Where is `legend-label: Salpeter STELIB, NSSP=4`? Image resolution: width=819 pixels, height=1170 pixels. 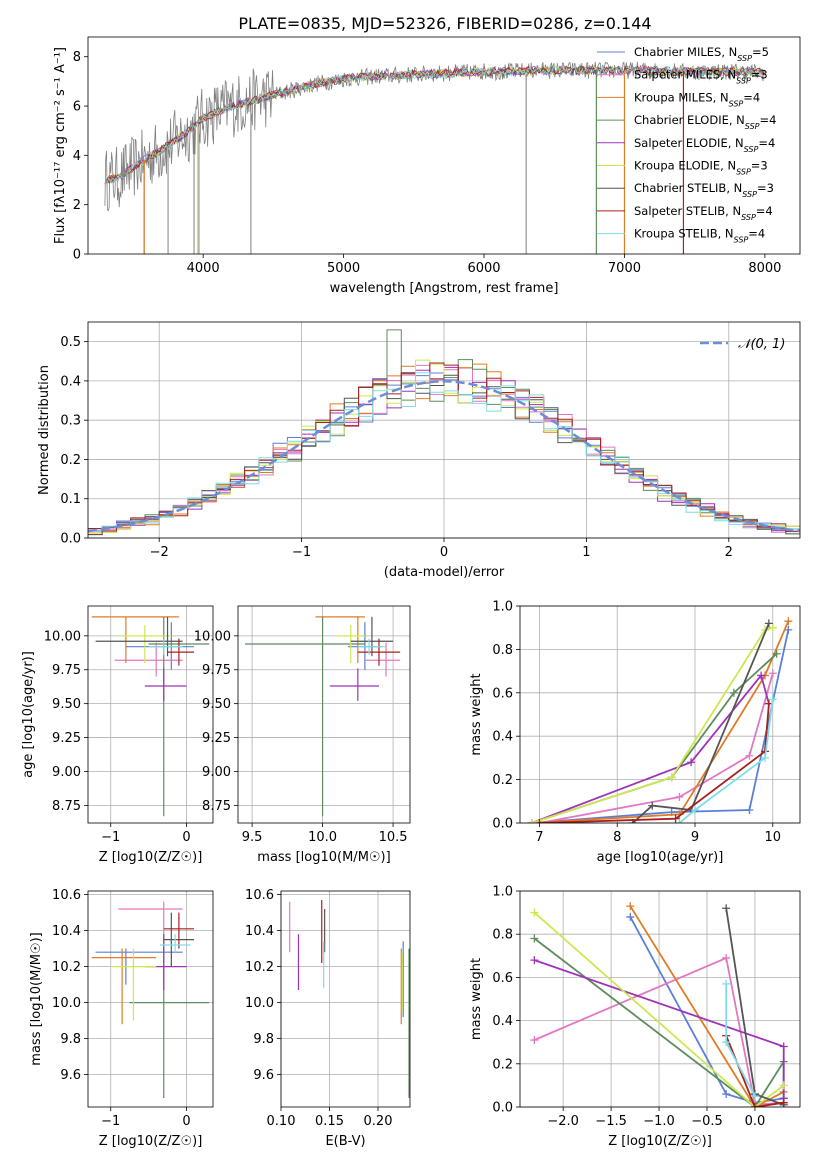 legend-label: Salpeter STELIB, NSSP=4 is located at coordinates (703, 213).